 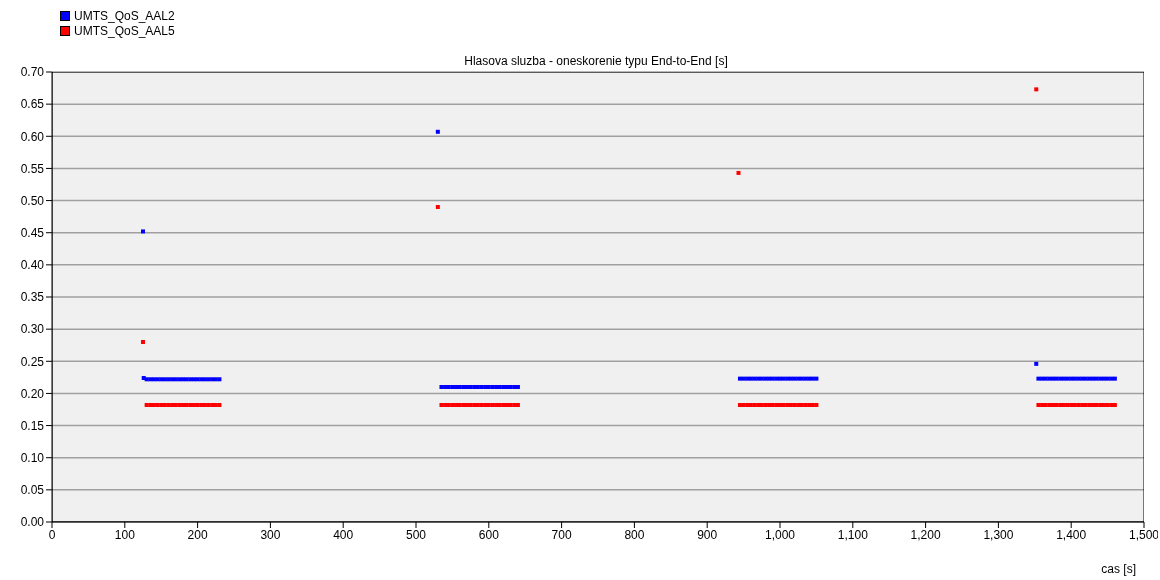 What do you see at coordinates (32, 457) in the screenshot?
I see `y-tick-label: 0.10` at bounding box center [32, 457].